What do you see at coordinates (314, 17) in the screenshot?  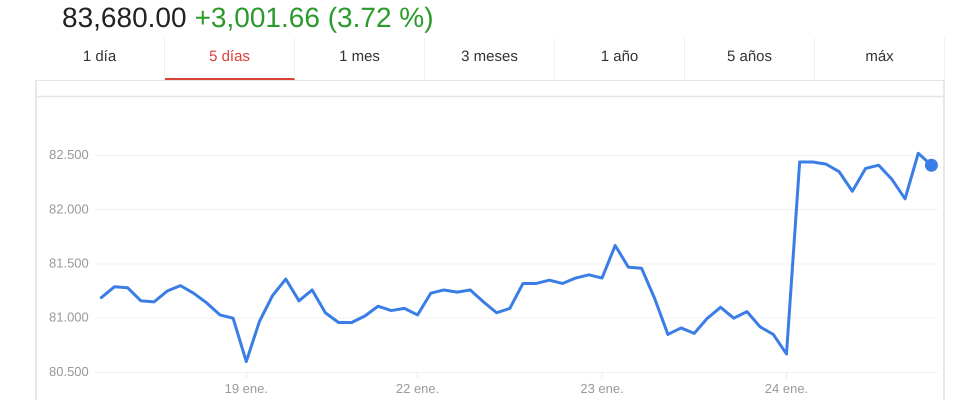 I see `chart-subtitle: +3,001.66 (3.72 %)` at bounding box center [314, 17].